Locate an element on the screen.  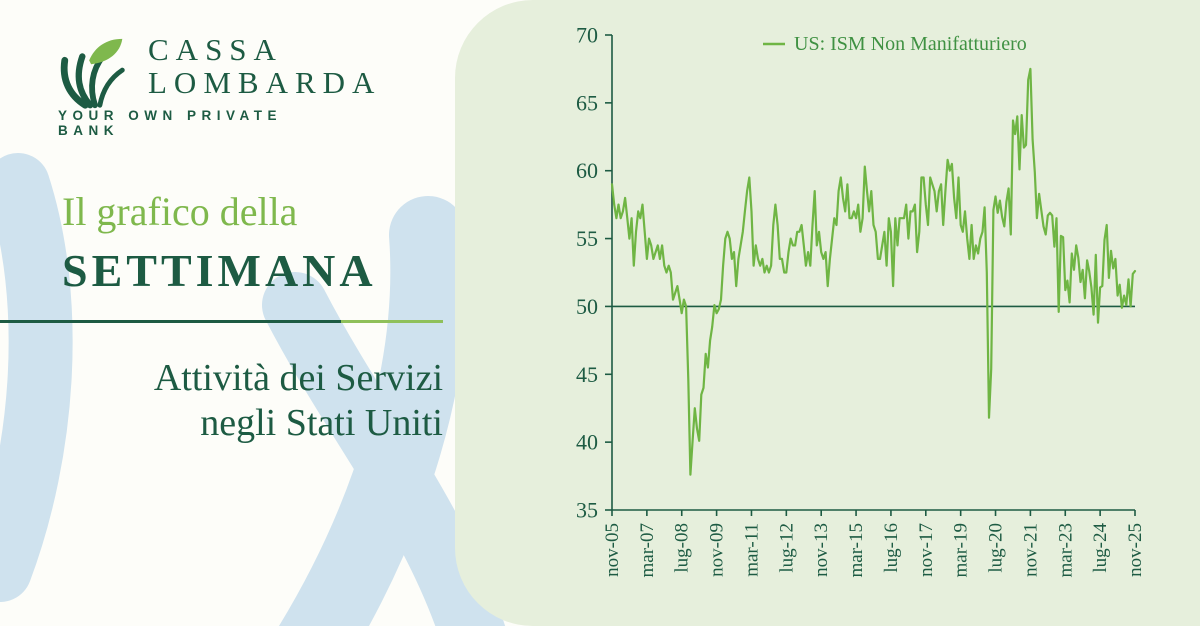
svg-text: 35 is located at coordinates (587, 510).